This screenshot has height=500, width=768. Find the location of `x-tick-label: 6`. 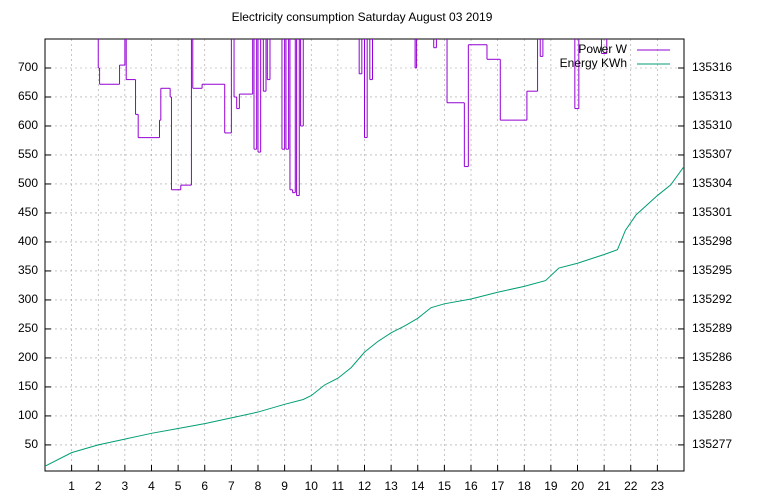

x-tick-label: 6 is located at coordinates (204, 486).